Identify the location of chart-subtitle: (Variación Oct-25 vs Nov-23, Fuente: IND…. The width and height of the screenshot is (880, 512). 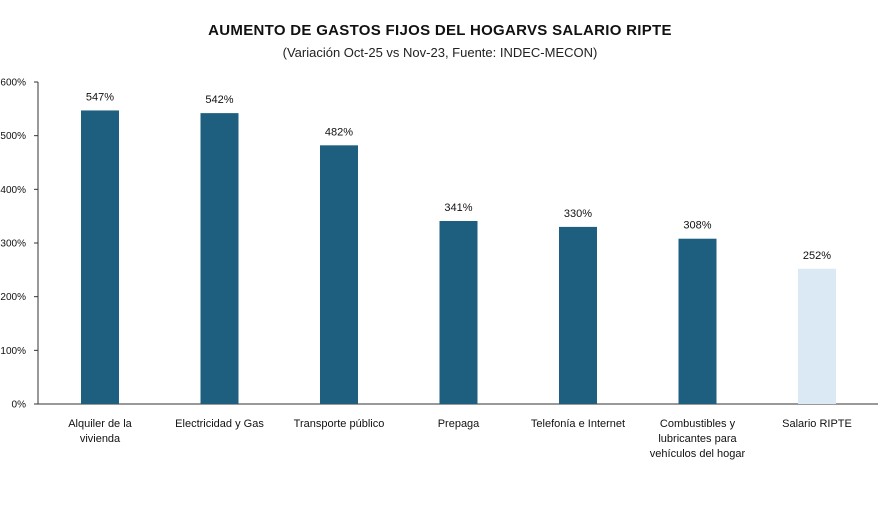
(440, 52).